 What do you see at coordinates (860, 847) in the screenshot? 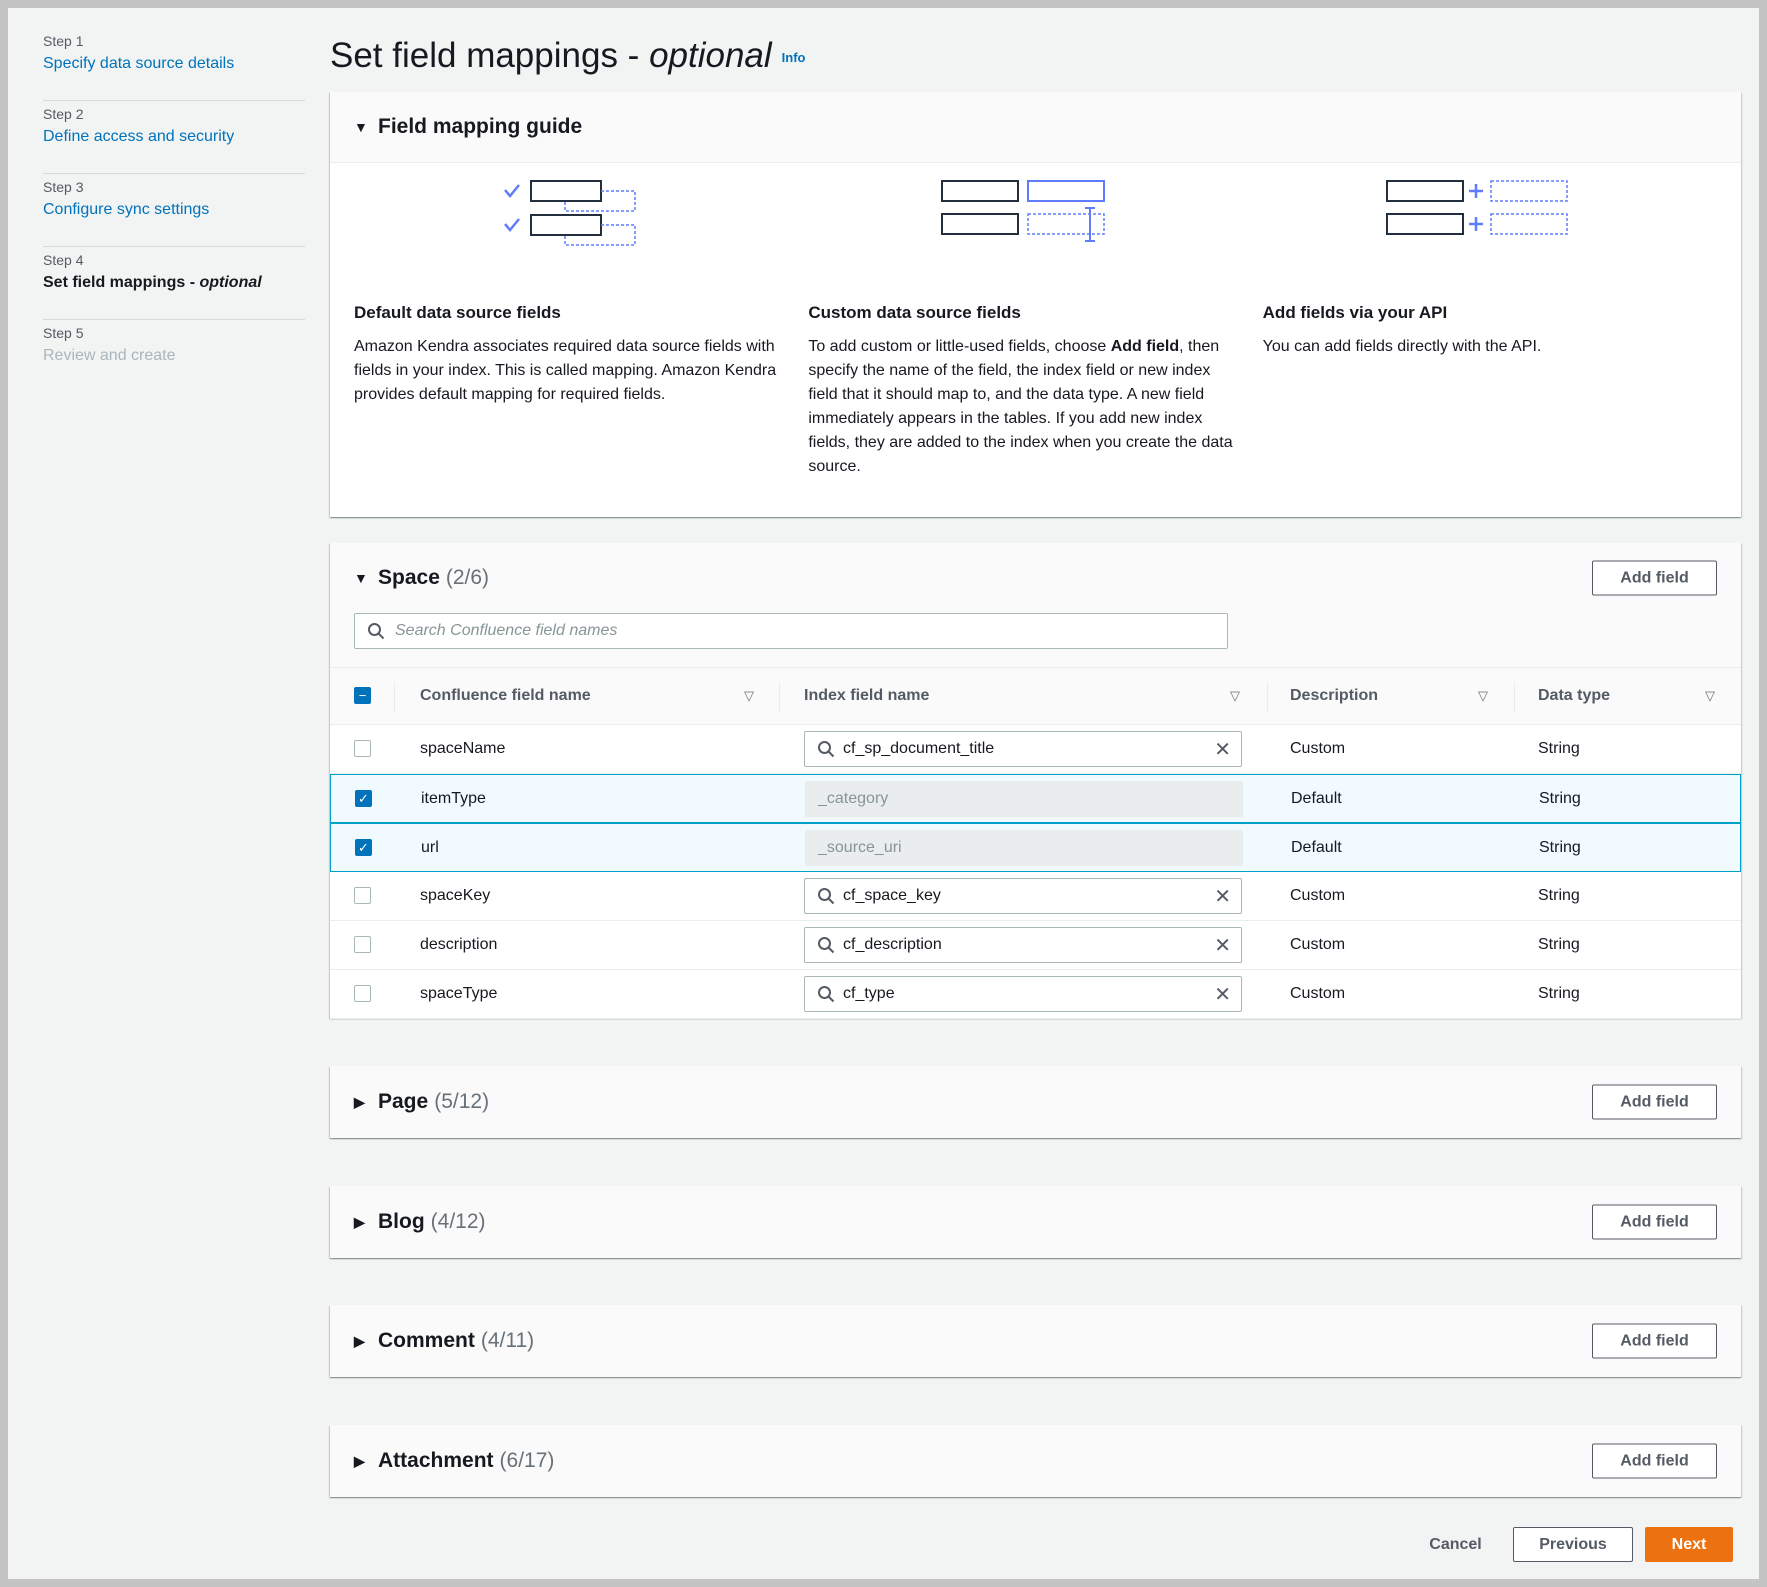
I see `index-field-value: _source_uri` at bounding box center [860, 847].